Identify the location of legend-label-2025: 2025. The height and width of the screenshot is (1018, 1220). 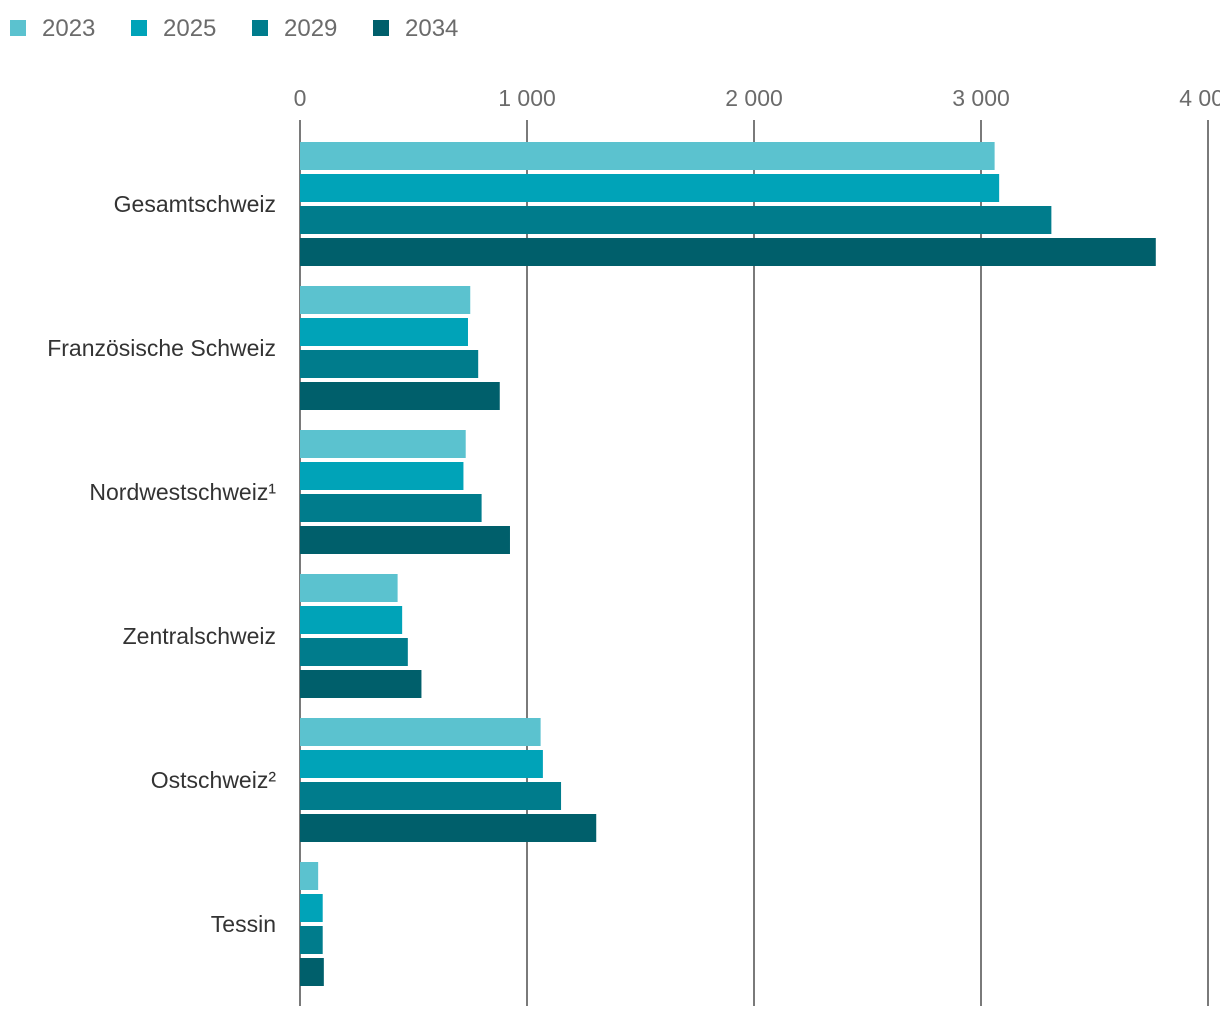
(189, 28).